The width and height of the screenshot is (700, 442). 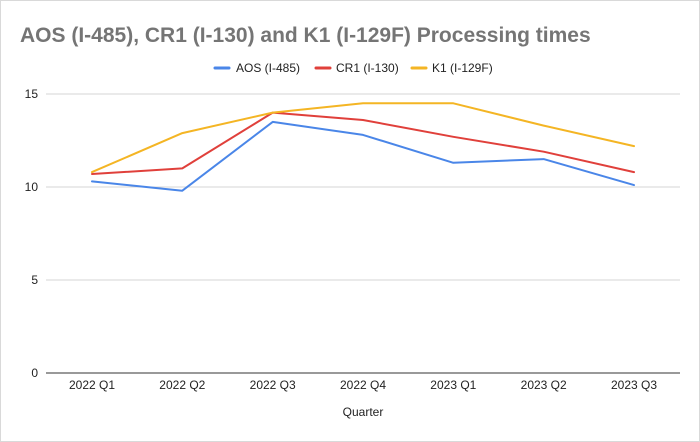 I want to click on legend-label: CR1 (I-130), so click(x=367, y=68).